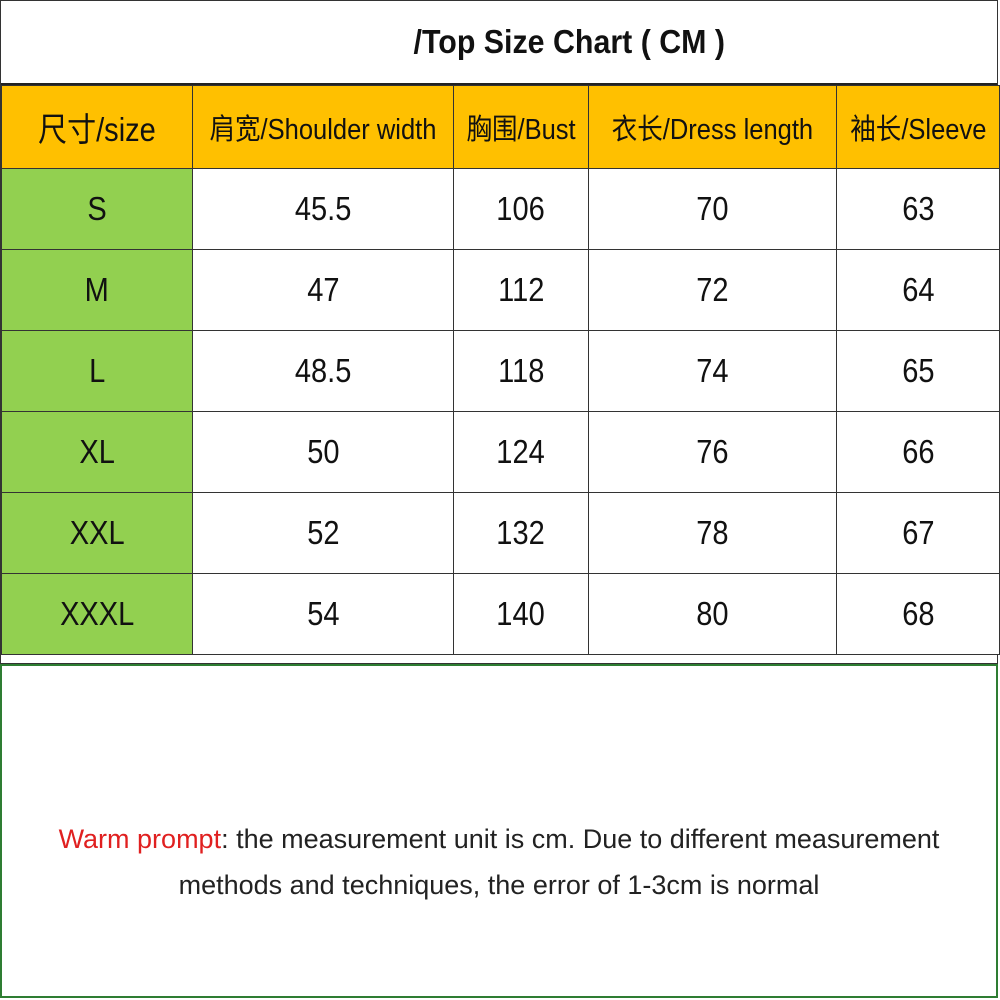 This screenshot has width=1000, height=1000. Describe the element at coordinates (97, 290) in the screenshot. I see `size-cell: M` at that location.